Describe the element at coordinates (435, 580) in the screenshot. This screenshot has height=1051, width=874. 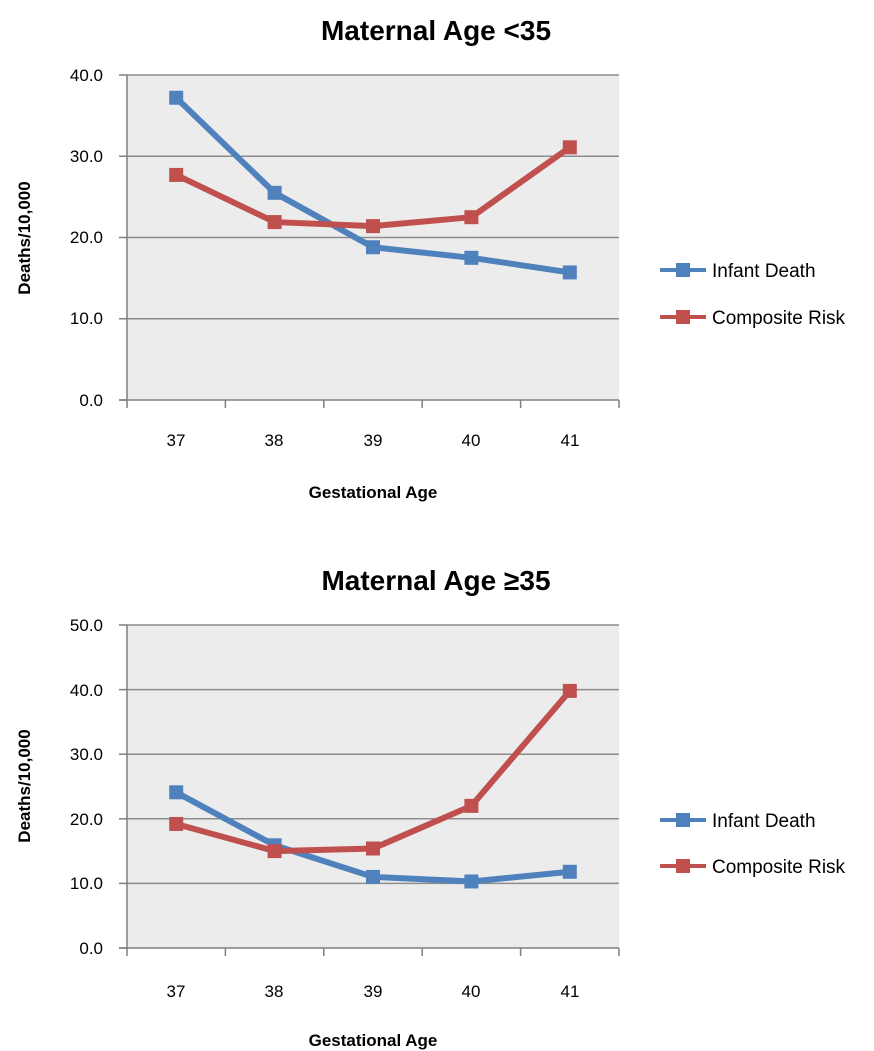
I see `chart-title: Maternal Age ≥35` at that location.